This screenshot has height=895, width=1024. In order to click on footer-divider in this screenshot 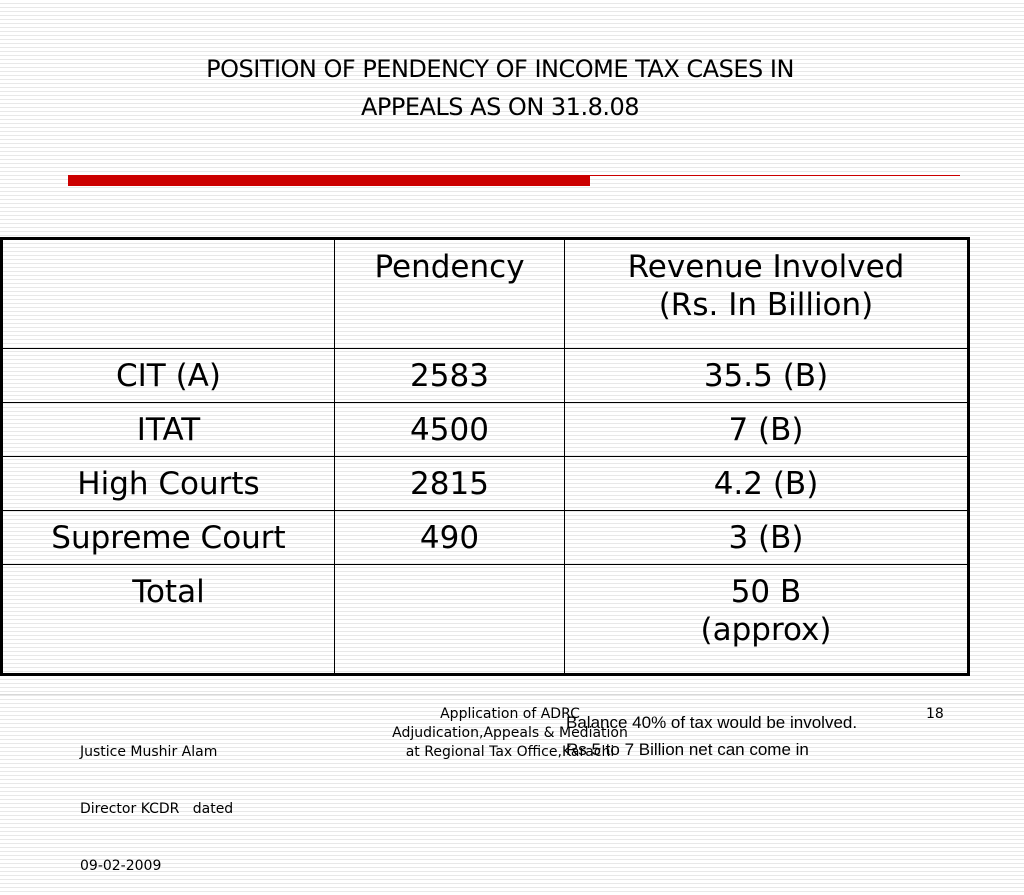, I will do `click(512, 694)`.